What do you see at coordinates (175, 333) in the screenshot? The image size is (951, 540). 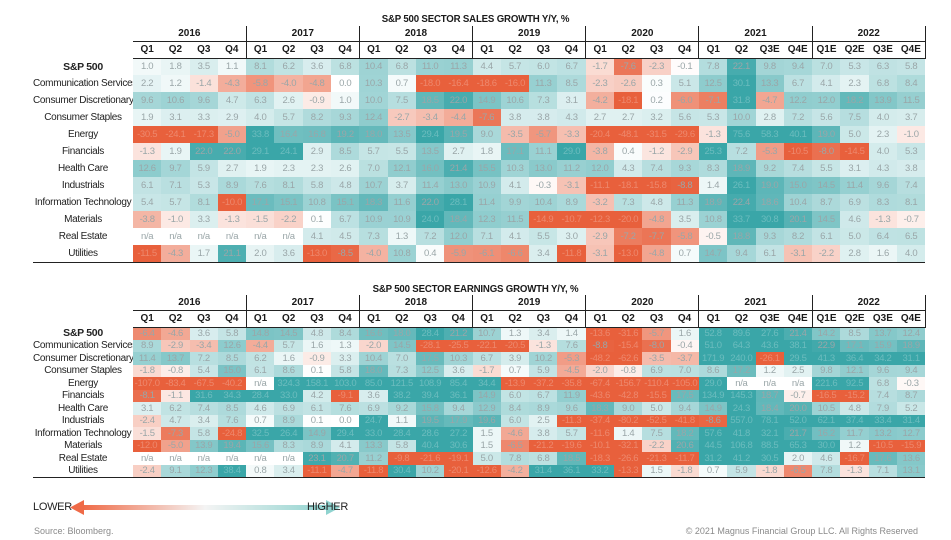 I see `heatmap-cell: -4.6` at bounding box center [175, 333].